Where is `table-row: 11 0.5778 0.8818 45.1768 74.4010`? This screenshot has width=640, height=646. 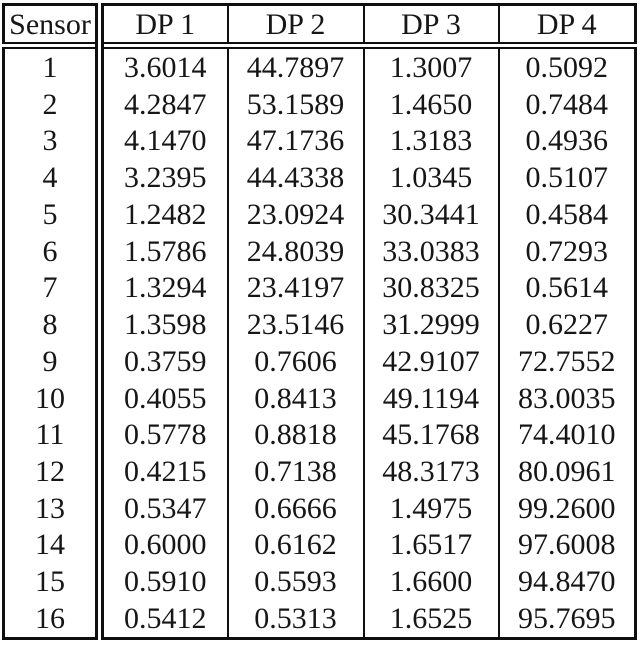
table-row: 11 0.5778 0.8818 45.1768 74.4010 is located at coordinates (319, 435).